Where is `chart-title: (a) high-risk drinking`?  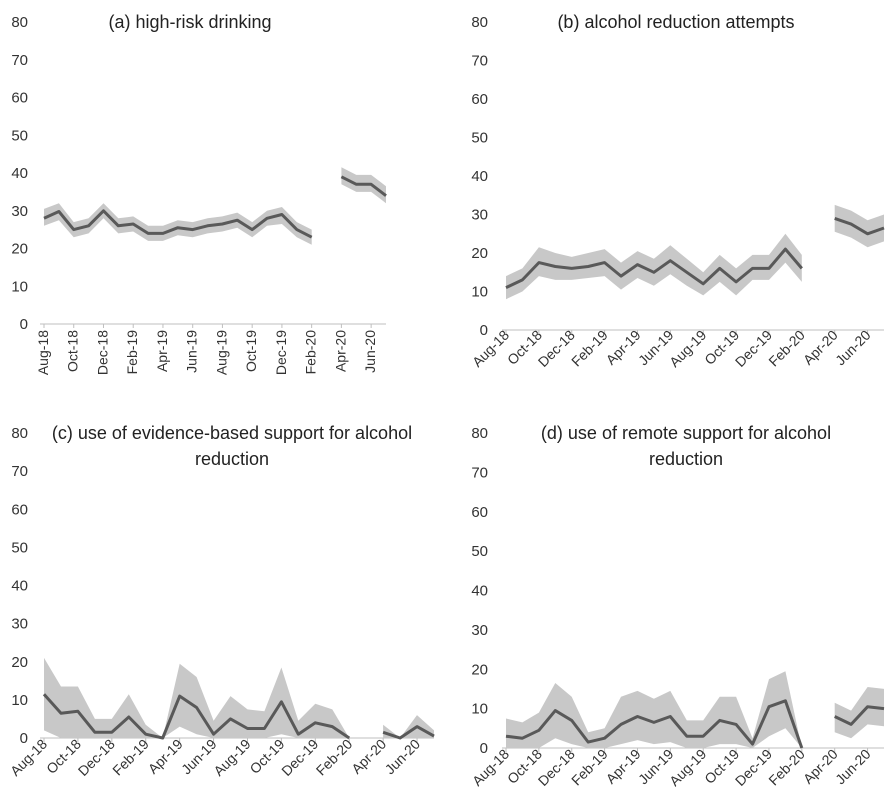 chart-title: (a) high-risk drinking is located at coordinates (189, 22).